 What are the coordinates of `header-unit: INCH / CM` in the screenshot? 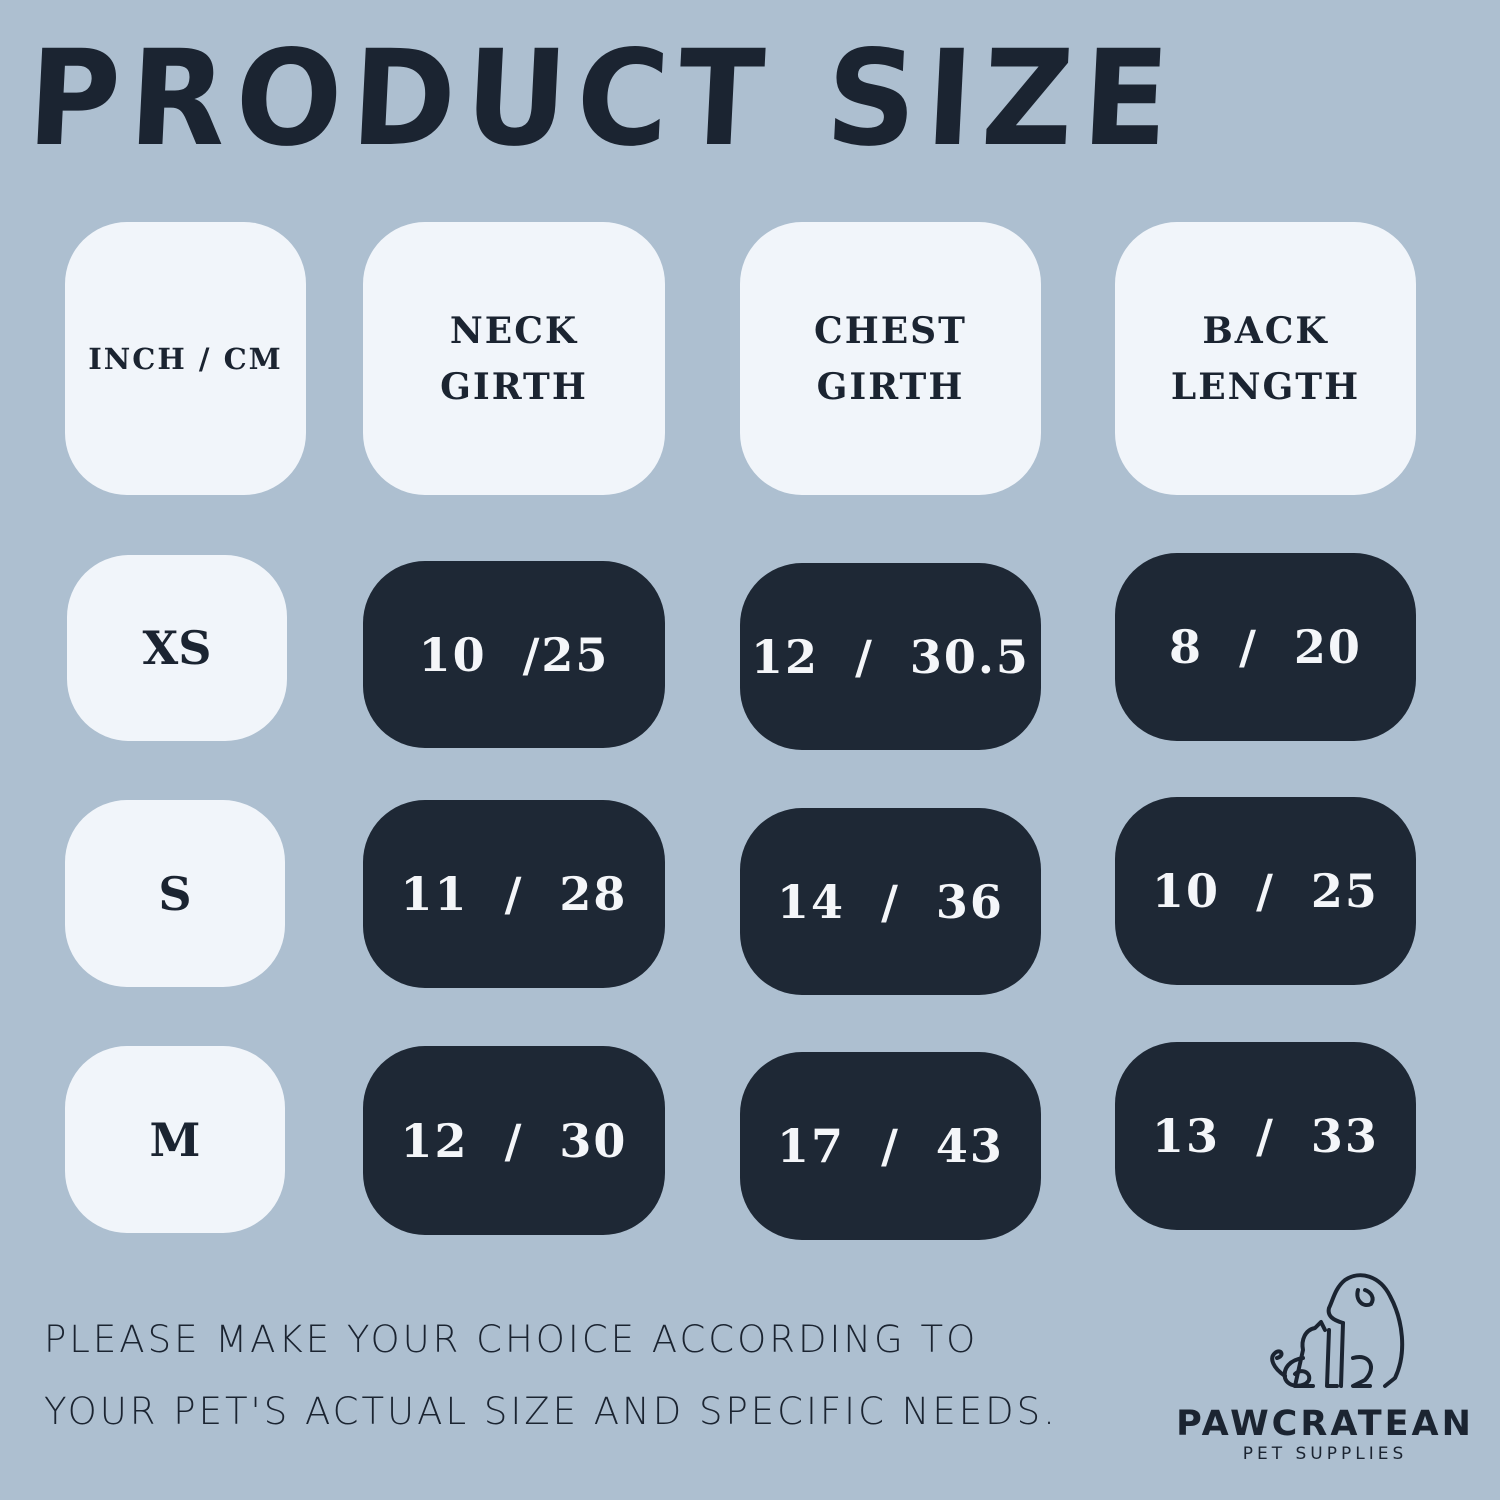 It's located at (185, 358).